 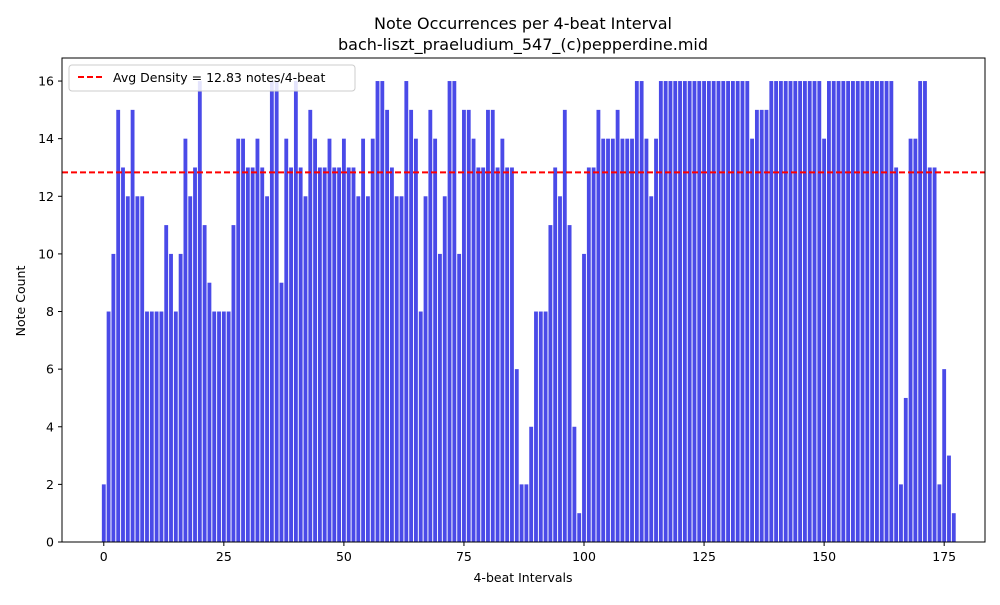 What do you see at coordinates (224, 556) in the screenshot?
I see `x-tick-label: 25` at bounding box center [224, 556].